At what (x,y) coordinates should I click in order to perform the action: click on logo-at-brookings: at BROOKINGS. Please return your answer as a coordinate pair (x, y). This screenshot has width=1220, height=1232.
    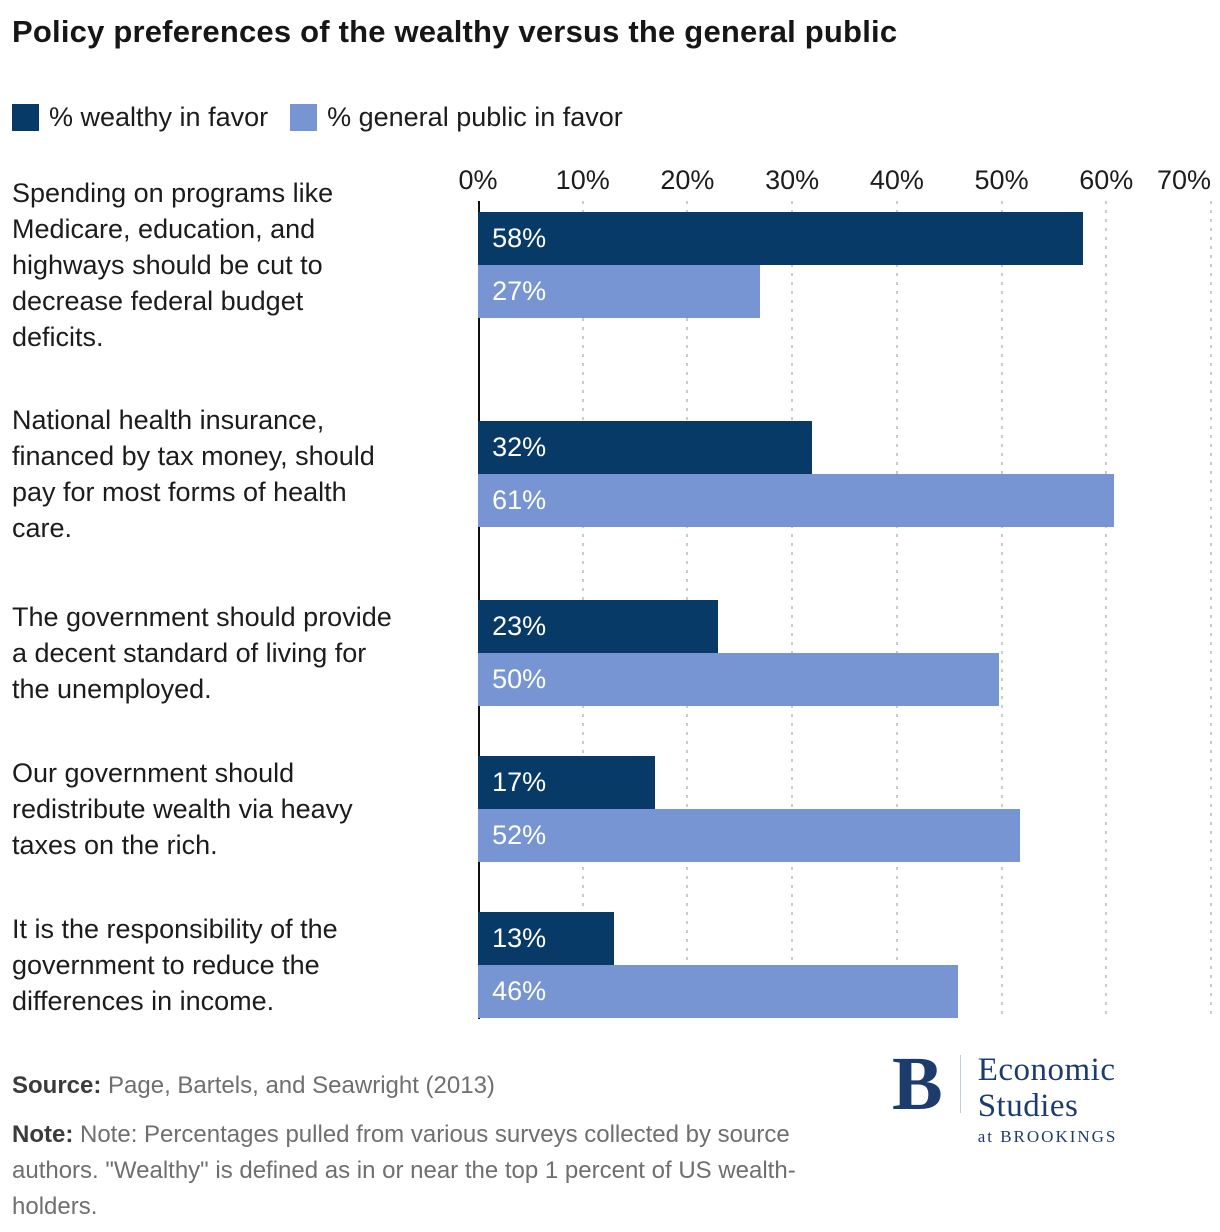
    Looking at the image, I should click on (1047, 1136).